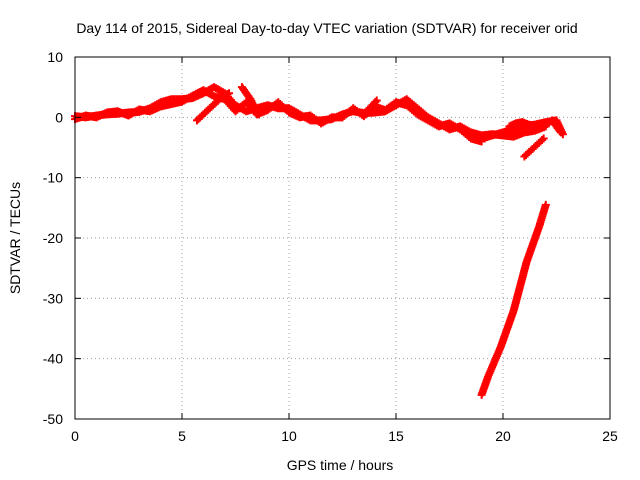 The width and height of the screenshot is (640, 480). I want to click on x-tick-label: 20, so click(503, 436).